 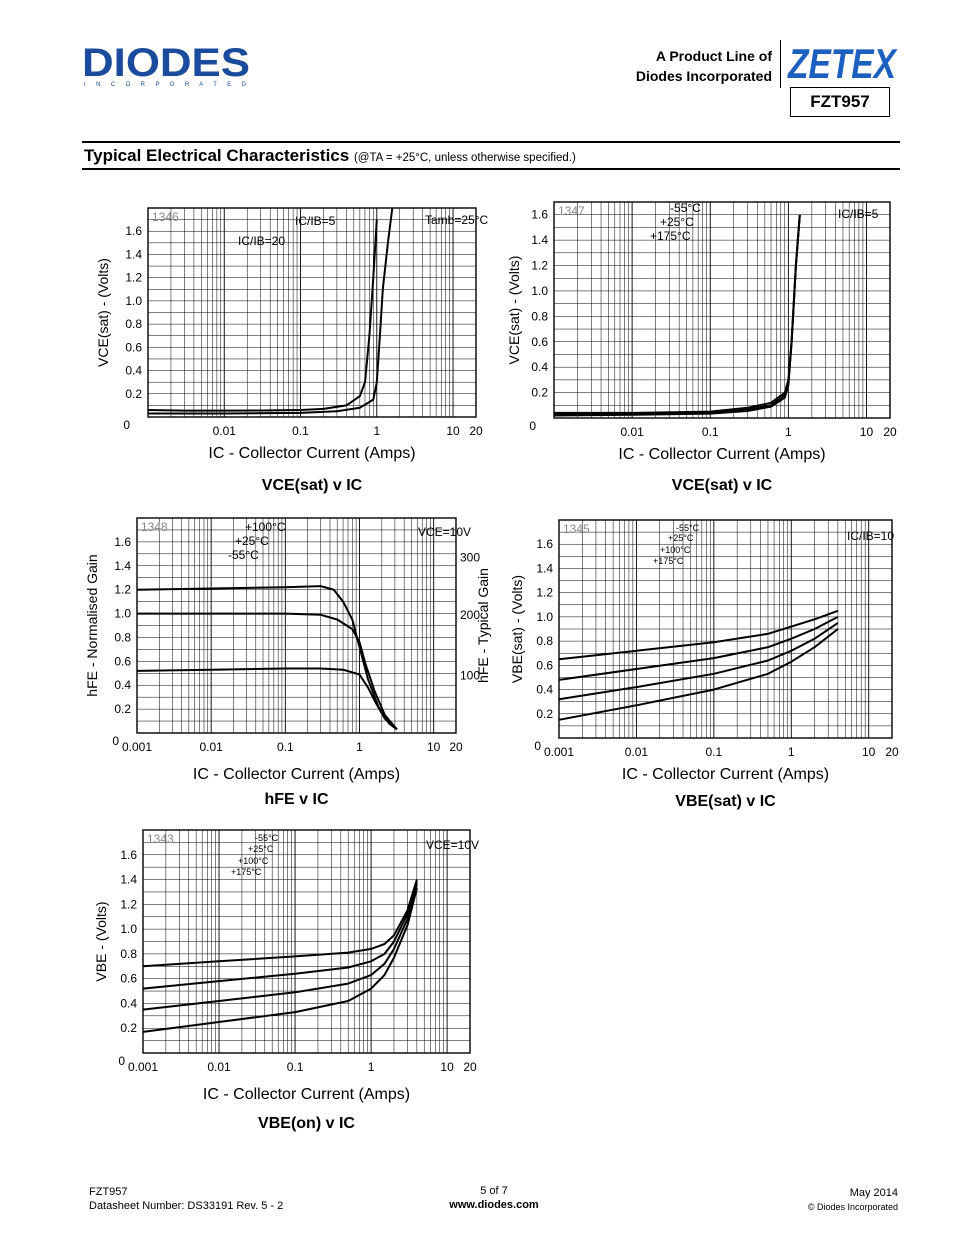 What do you see at coordinates (517, 629) in the screenshot?
I see `y-axis-label: VBE(sat) - (Volts)` at bounding box center [517, 629].